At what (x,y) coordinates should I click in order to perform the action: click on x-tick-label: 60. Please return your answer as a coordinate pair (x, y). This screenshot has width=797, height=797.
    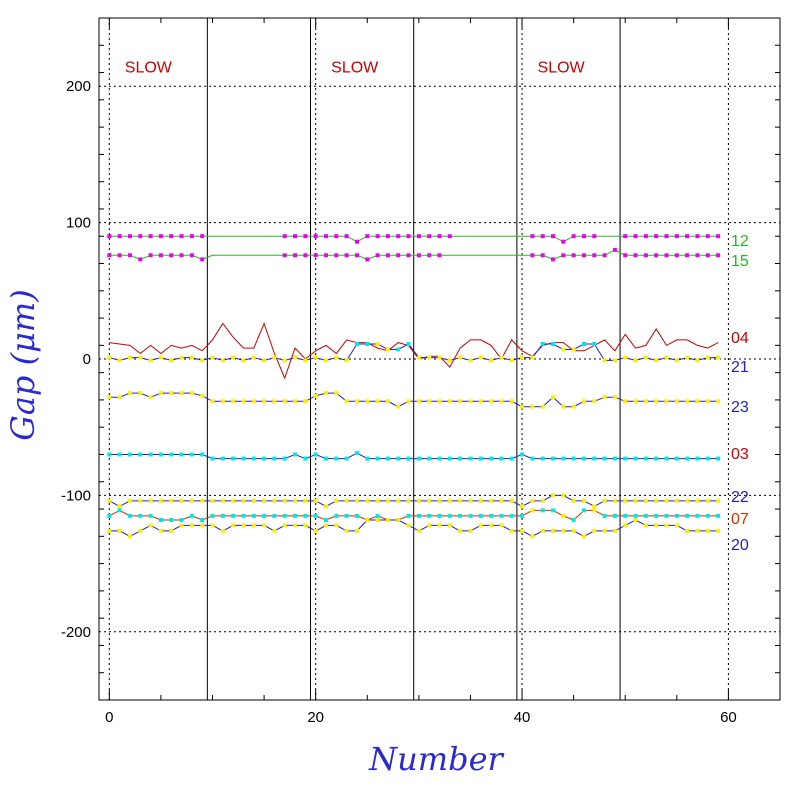
    Looking at the image, I should click on (728, 717).